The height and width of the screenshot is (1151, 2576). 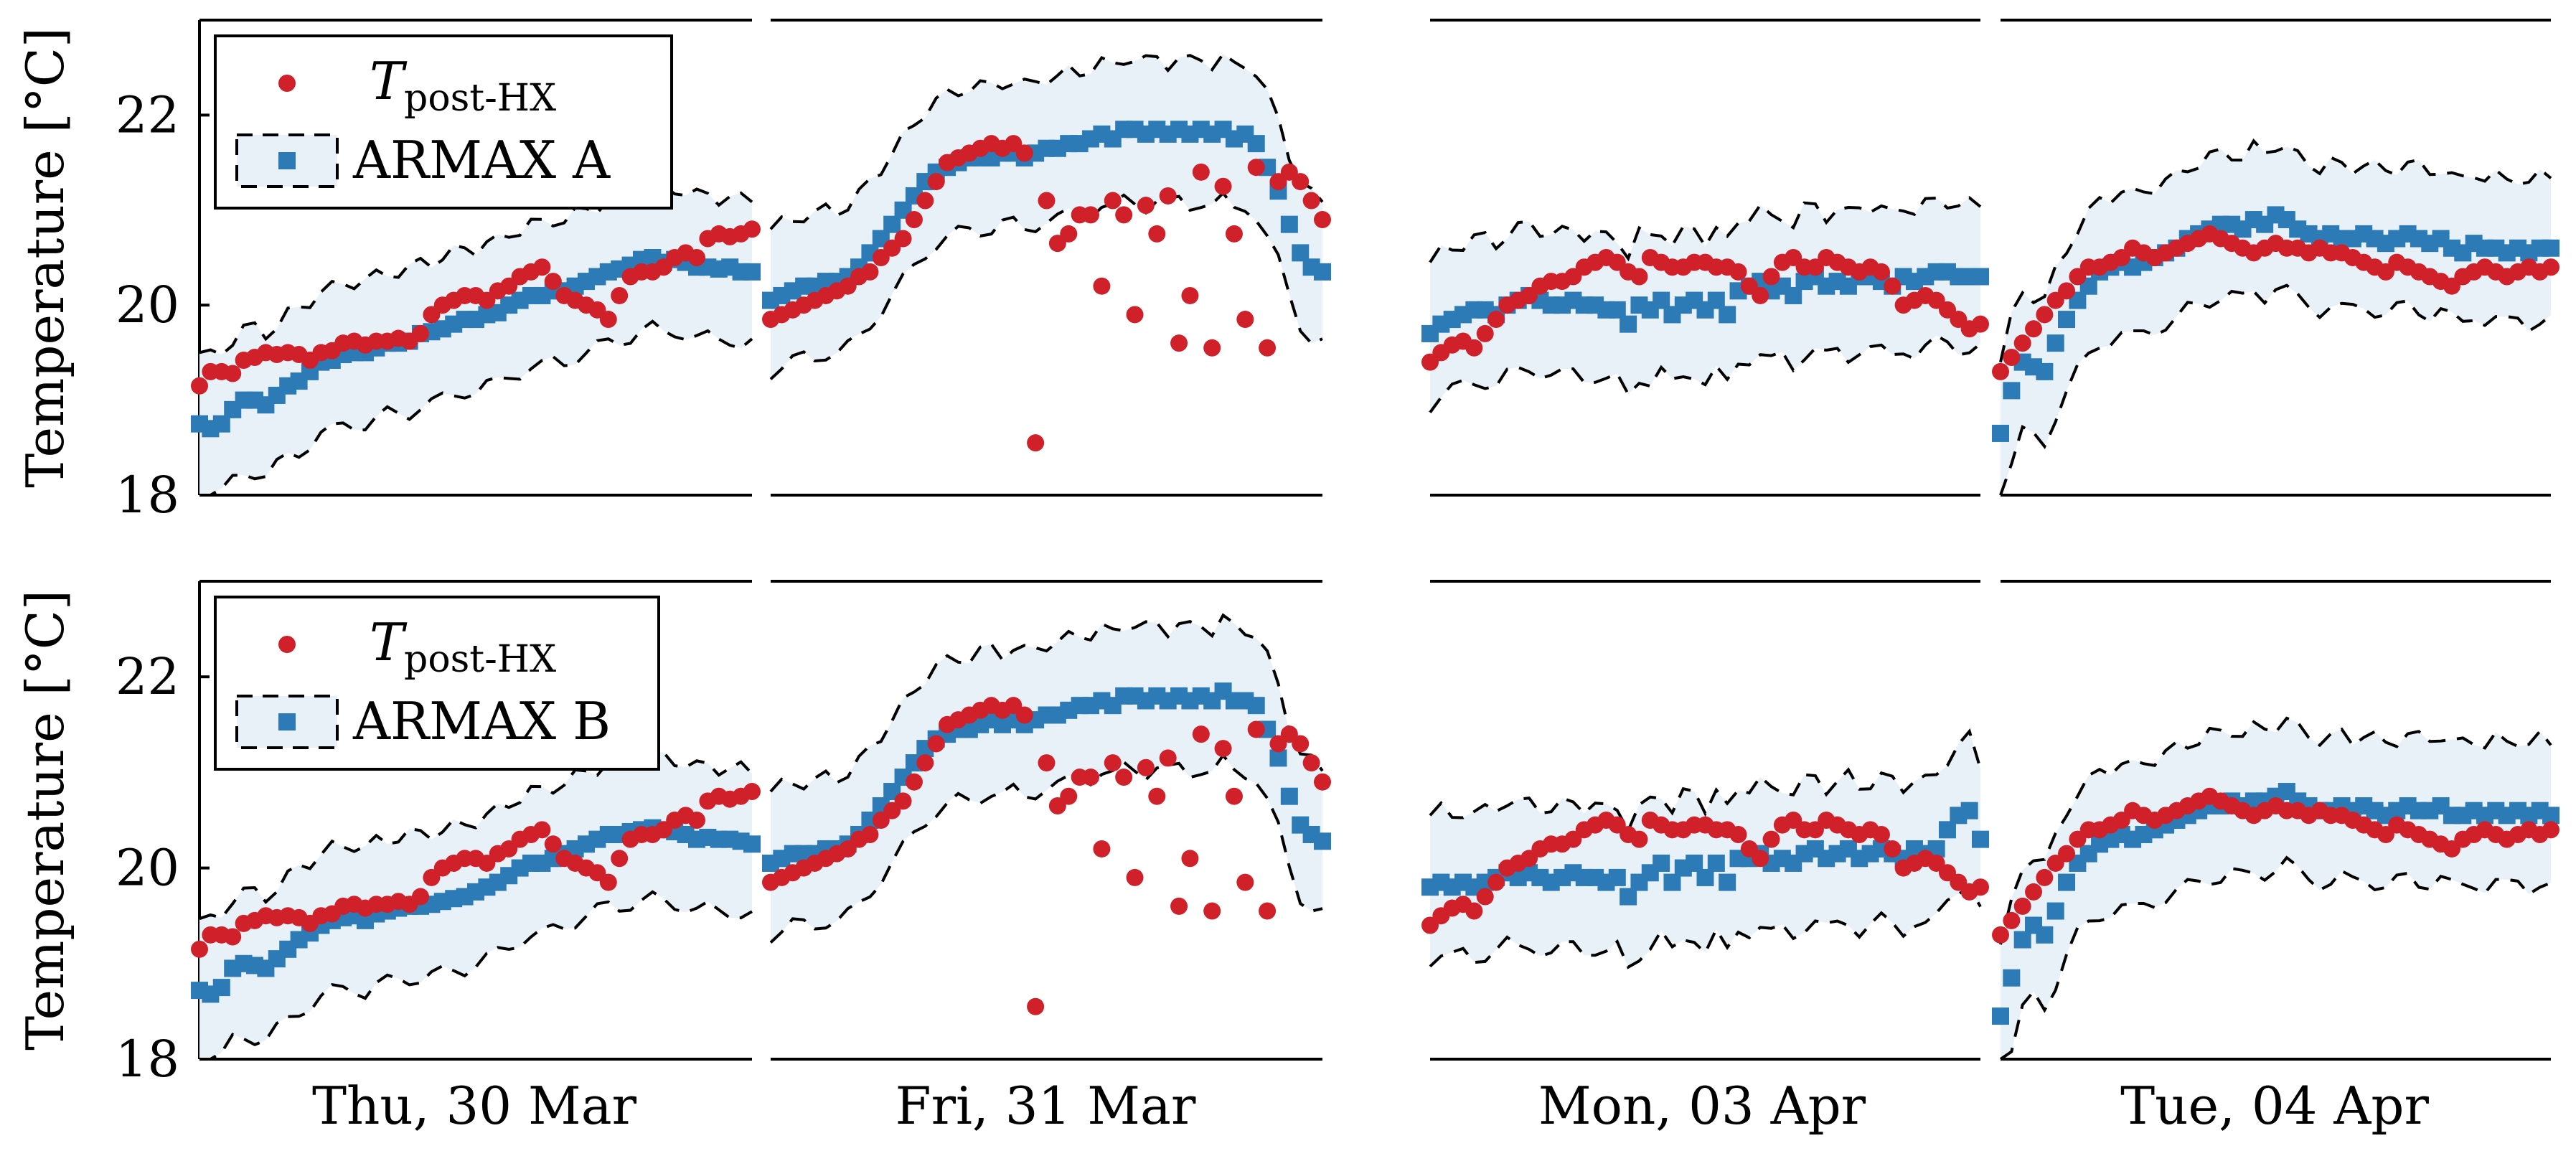 What do you see at coordinates (1046, 1106) in the screenshot?
I see `x-day-label-fri: Fri, 31 Mar` at bounding box center [1046, 1106].